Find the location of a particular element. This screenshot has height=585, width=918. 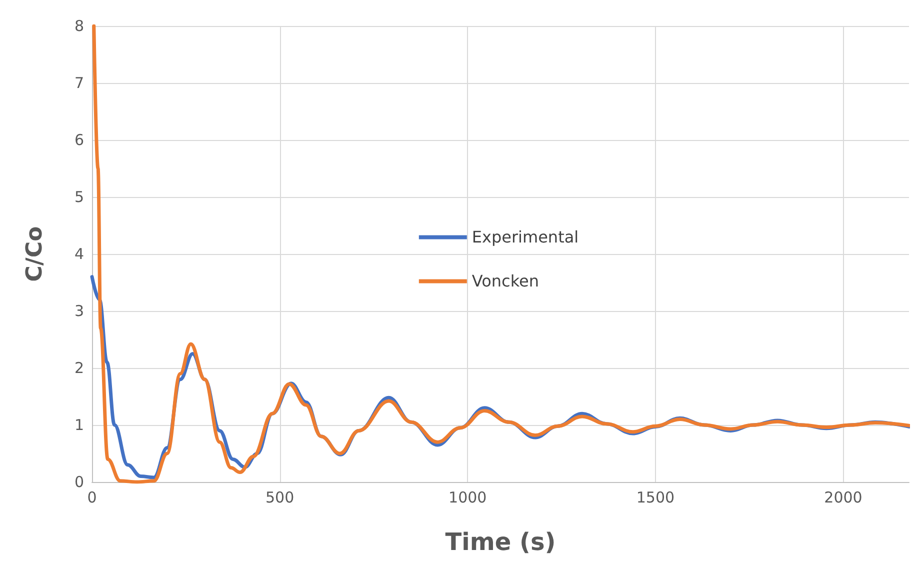

legend-label: Voncken is located at coordinates (506, 281).